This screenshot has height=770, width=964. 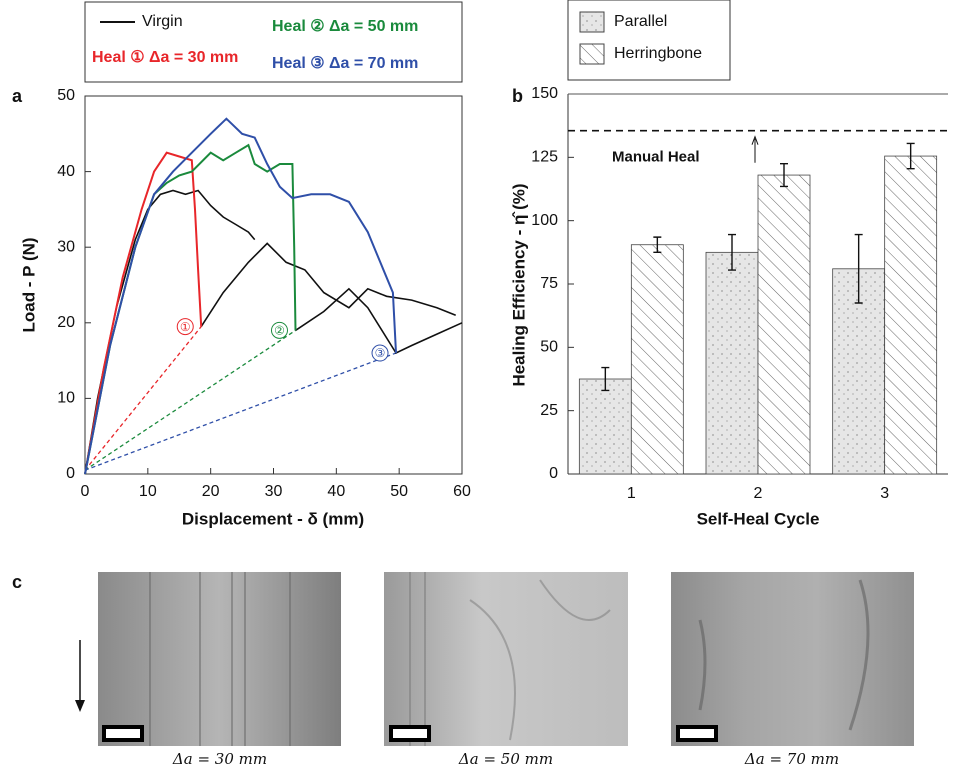 What do you see at coordinates (219, 759) in the screenshot?
I see `caption: Δa = 30 mm` at bounding box center [219, 759].